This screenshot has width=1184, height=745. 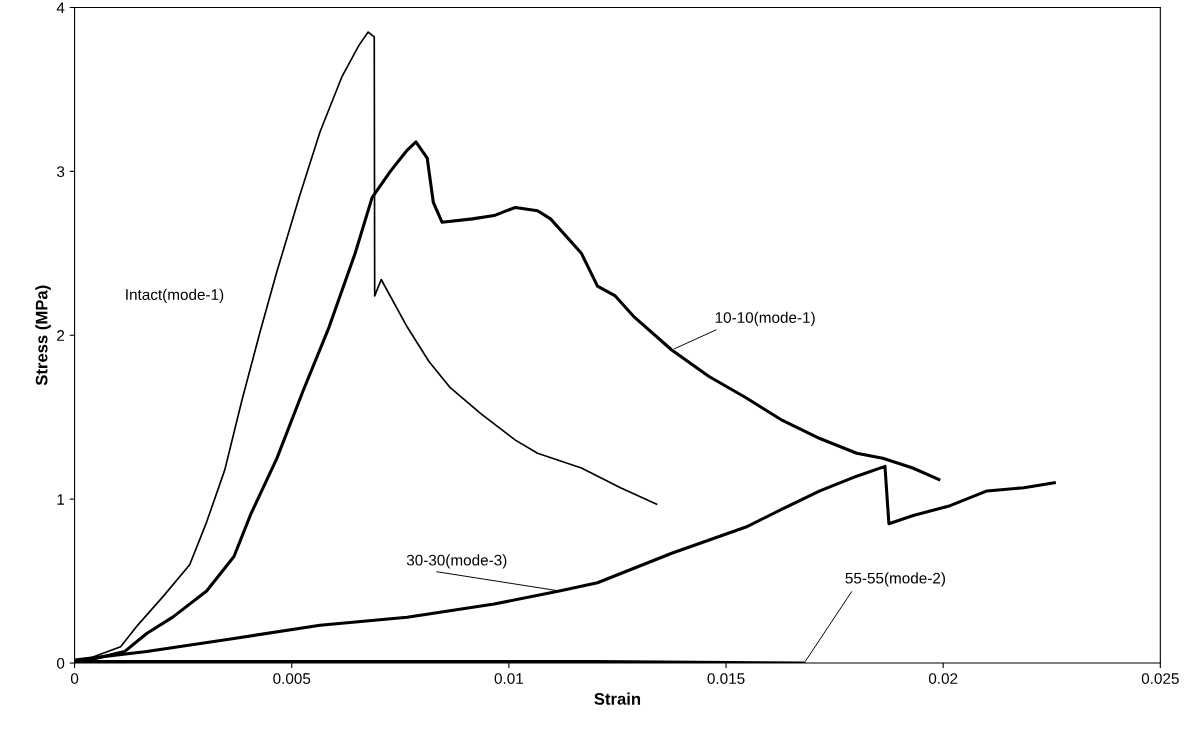 I want to click on y-tick-label: 4, so click(x=60, y=7).